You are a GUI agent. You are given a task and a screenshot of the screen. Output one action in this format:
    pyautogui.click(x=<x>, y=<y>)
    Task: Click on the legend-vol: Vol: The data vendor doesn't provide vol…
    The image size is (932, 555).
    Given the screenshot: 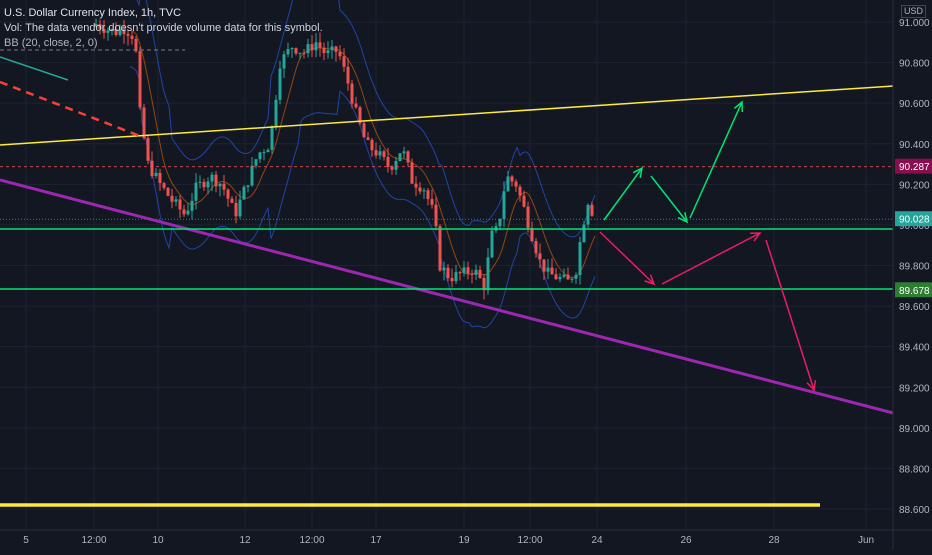 What is the action you would take?
    pyautogui.click(x=163, y=28)
    